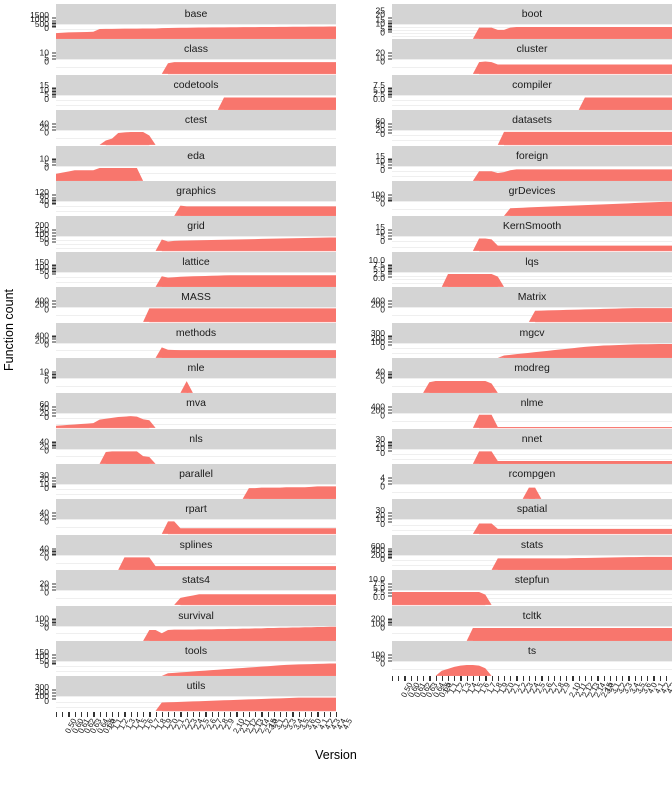 The height and width of the screenshot is (812, 672). I want to click on facet-strip-ctest: ctest, so click(196, 120).